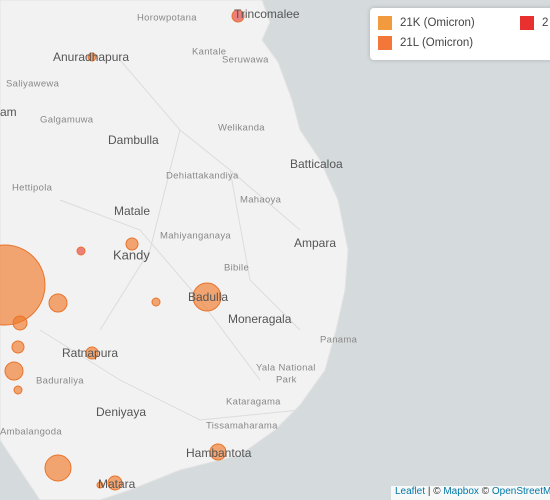 The width and height of the screenshot is (550, 500). I want to click on legend-item: 2, so click(534, 23).